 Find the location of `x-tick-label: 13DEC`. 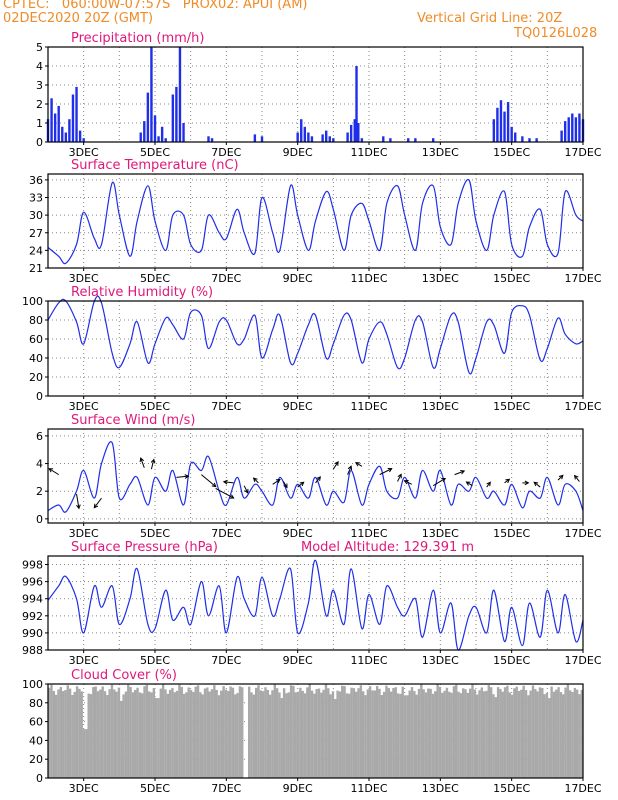

x-tick-label: 13DEC is located at coordinates (440, 660).